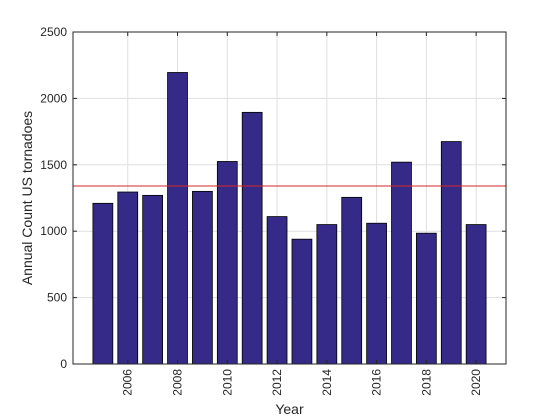 This screenshot has height=420, width=560. What do you see at coordinates (327, 382) in the screenshot?
I see `x-tick-label: 2014` at bounding box center [327, 382].